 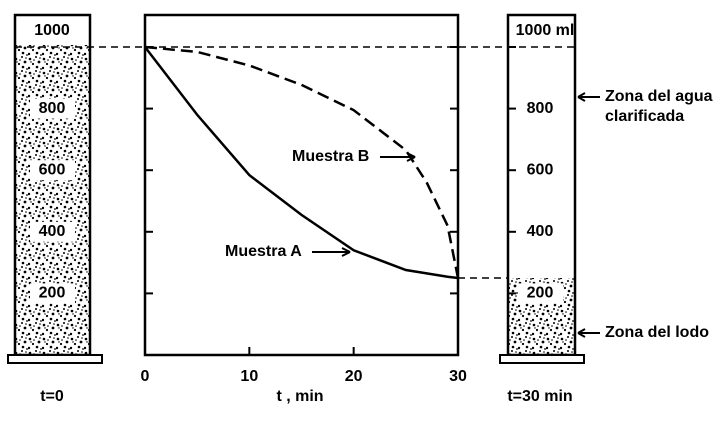 What do you see at coordinates (354, 376) in the screenshot?
I see `x-tick-label: 20` at bounding box center [354, 376].